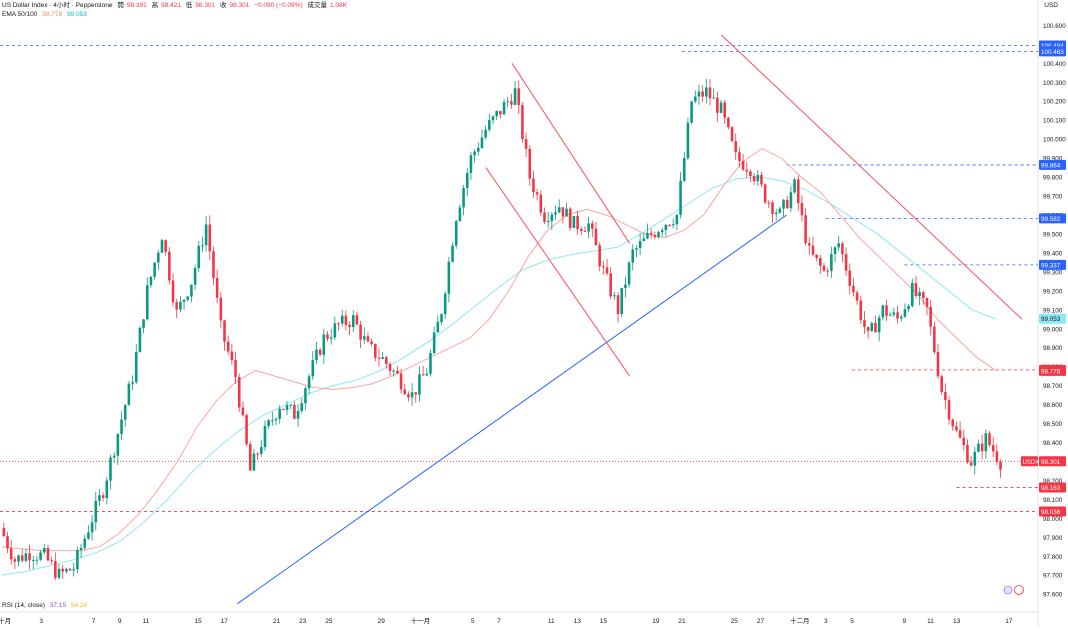 The image size is (1068, 633). What do you see at coordinates (800, 620) in the screenshot?
I see `x-tick-label: 十二月` at bounding box center [800, 620].